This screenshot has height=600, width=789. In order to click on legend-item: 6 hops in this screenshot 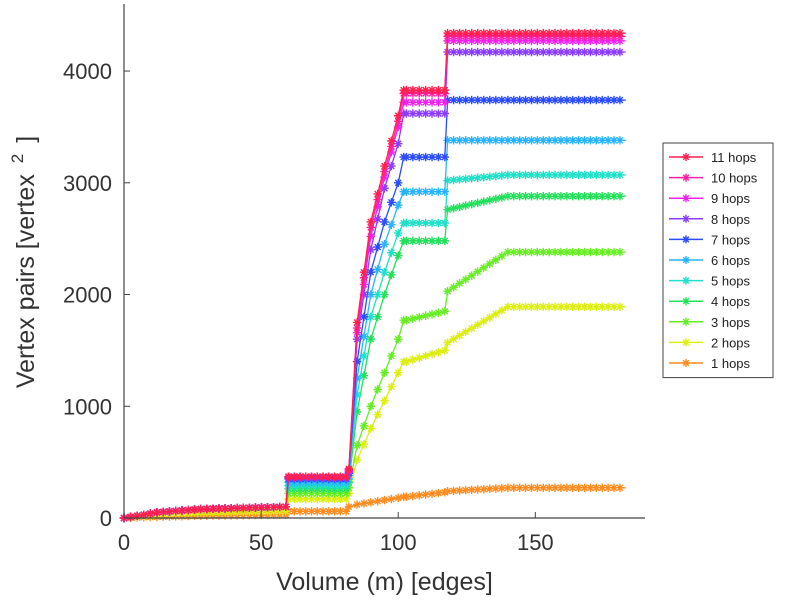, I will do `click(710, 260)`.